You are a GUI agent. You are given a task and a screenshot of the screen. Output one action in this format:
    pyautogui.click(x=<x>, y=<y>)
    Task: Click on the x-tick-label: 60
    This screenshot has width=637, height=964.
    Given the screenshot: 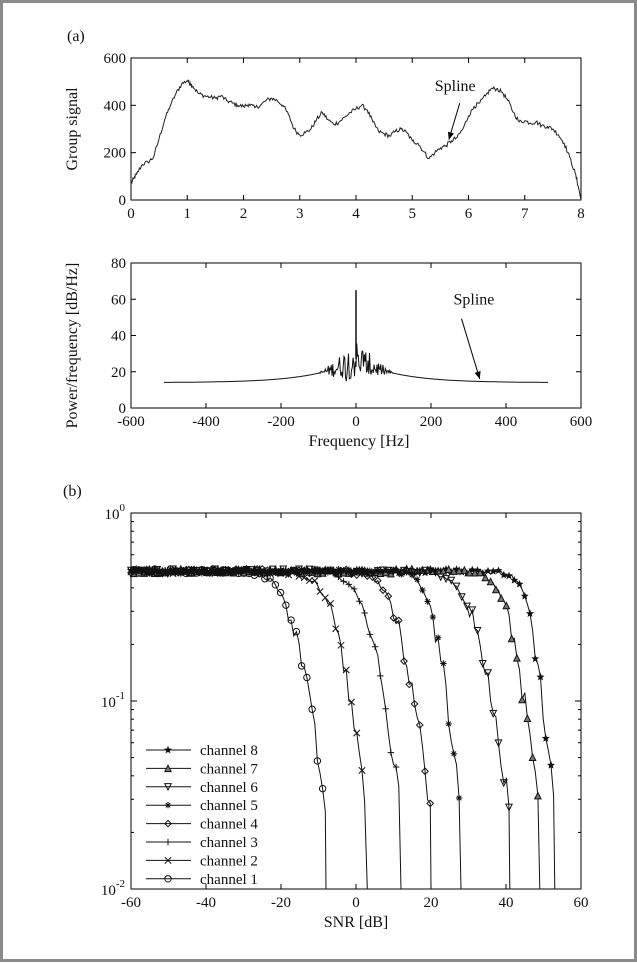 What is the action you would take?
    pyautogui.click(x=581, y=903)
    